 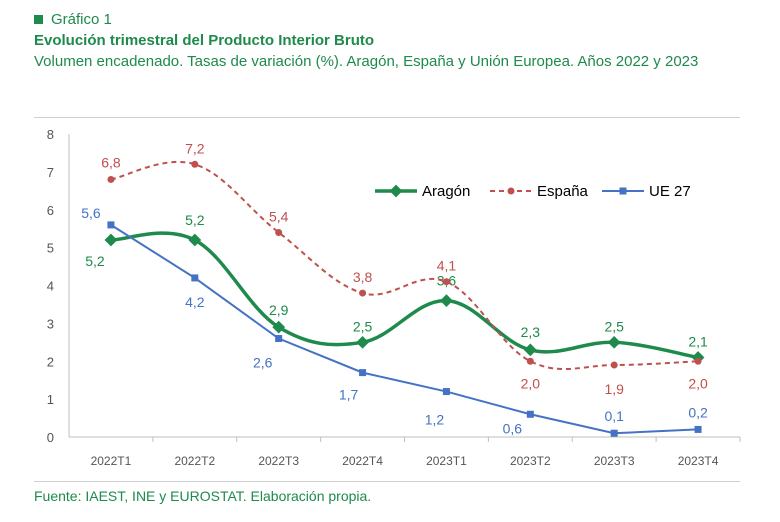 I want to click on y-tick-label: 0, so click(x=50, y=437).